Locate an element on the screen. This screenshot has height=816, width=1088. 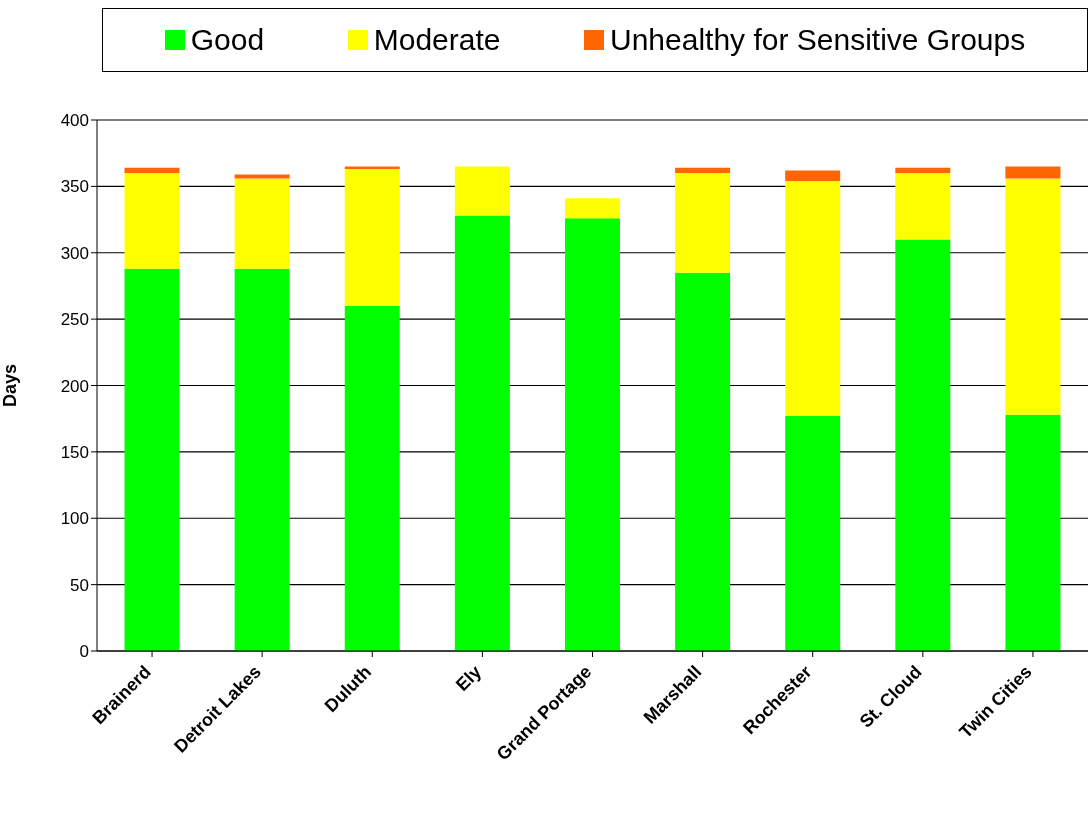
y-tick-label: 300 is located at coordinates (74, 253).